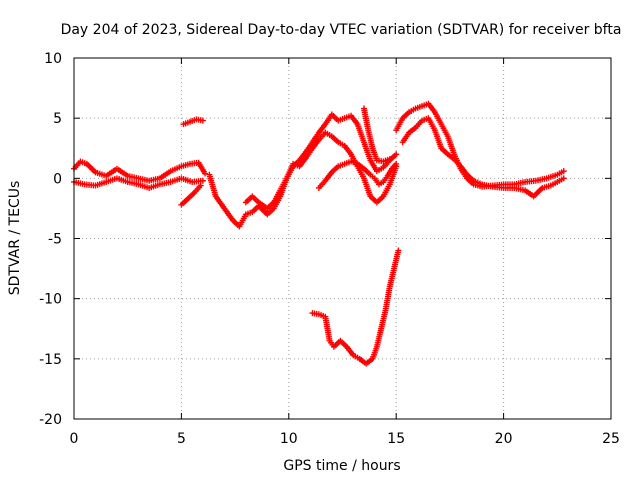  I want to click on y-tick-label: 0, so click(57, 179).